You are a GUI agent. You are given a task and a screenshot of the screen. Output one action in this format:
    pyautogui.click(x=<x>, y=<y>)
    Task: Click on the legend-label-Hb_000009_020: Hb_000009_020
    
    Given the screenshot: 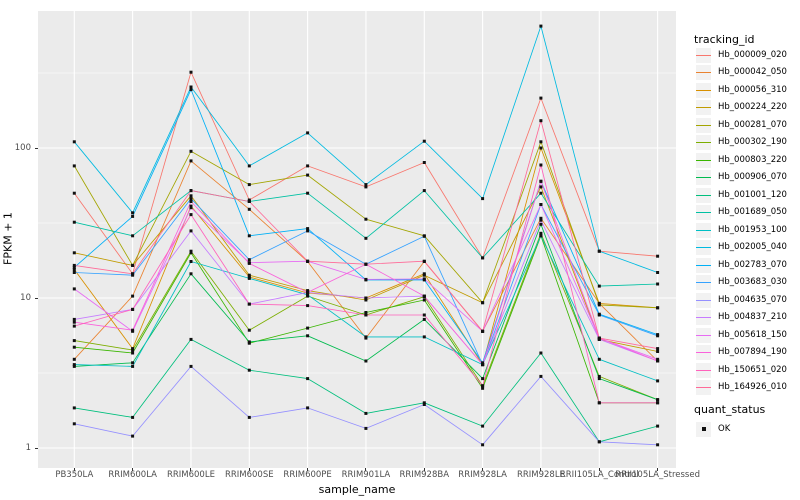 What is the action you would take?
    pyautogui.click(x=752, y=54)
    